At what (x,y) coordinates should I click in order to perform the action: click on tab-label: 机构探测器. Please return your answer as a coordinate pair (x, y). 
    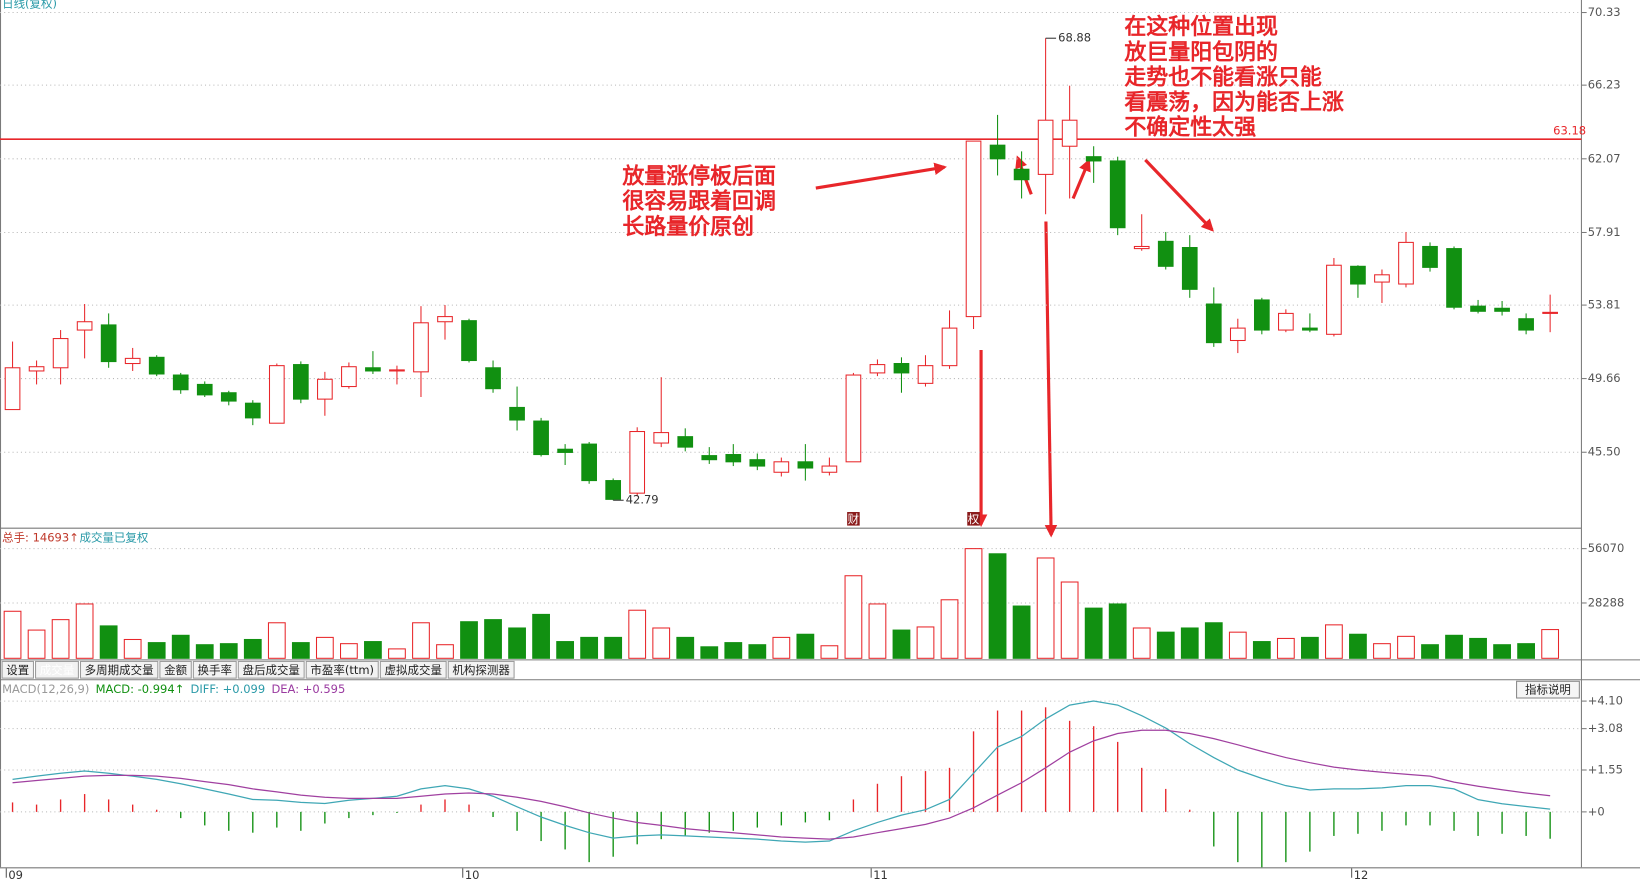
    Looking at the image, I should click on (481, 670).